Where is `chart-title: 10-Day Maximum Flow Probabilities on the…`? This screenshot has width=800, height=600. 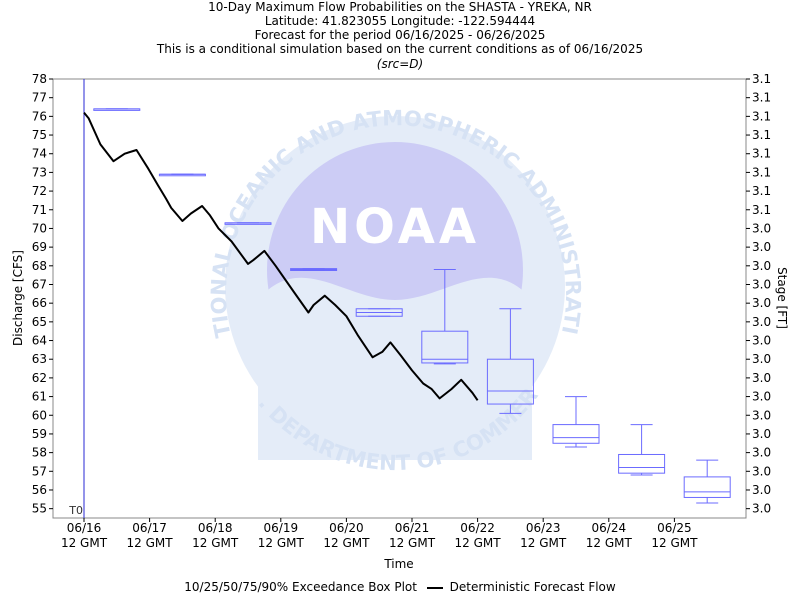 chart-title: 10-Day Maximum Flow Probabilities on the… is located at coordinates (400, 7).